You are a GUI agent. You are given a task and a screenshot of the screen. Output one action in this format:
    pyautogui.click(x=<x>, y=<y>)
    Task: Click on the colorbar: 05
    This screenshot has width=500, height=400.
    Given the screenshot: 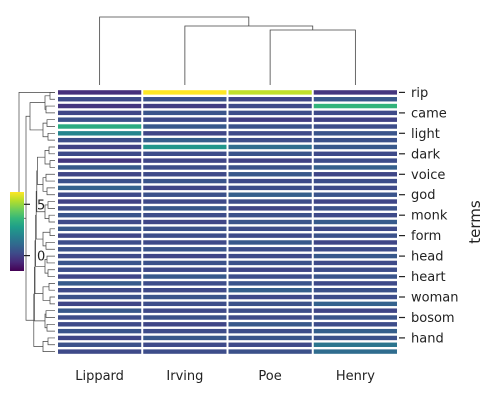 What is the action you would take?
    pyautogui.click(x=27, y=231)
    